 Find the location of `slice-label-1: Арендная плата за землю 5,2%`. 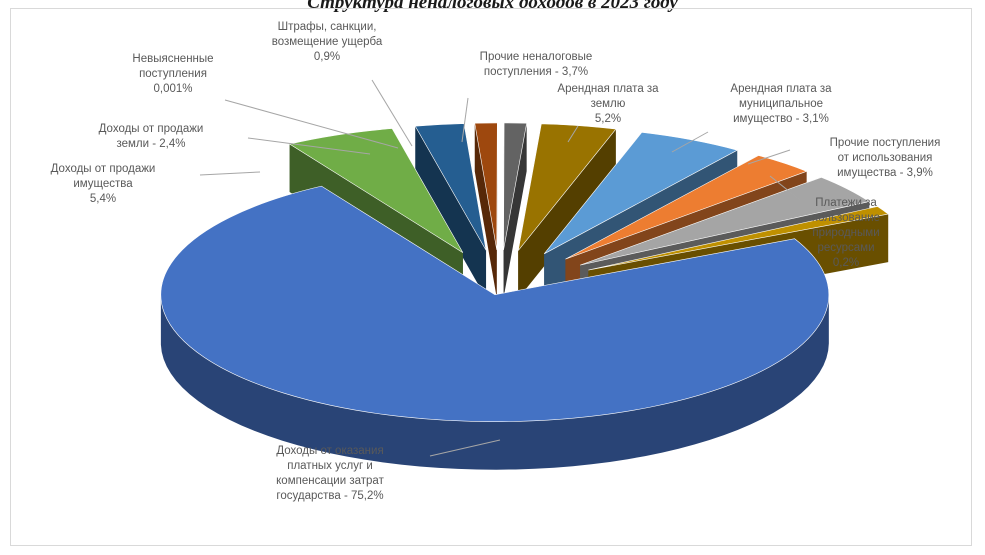

slice-label-1: Арендная плата за землю 5,2% is located at coordinates (608, 104).